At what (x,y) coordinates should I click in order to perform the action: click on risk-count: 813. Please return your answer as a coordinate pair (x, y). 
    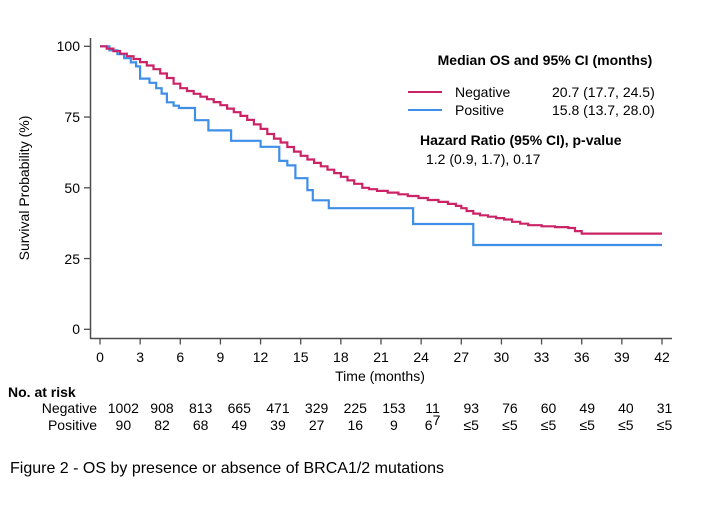
    Looking at the image, I should click on (200, 408).